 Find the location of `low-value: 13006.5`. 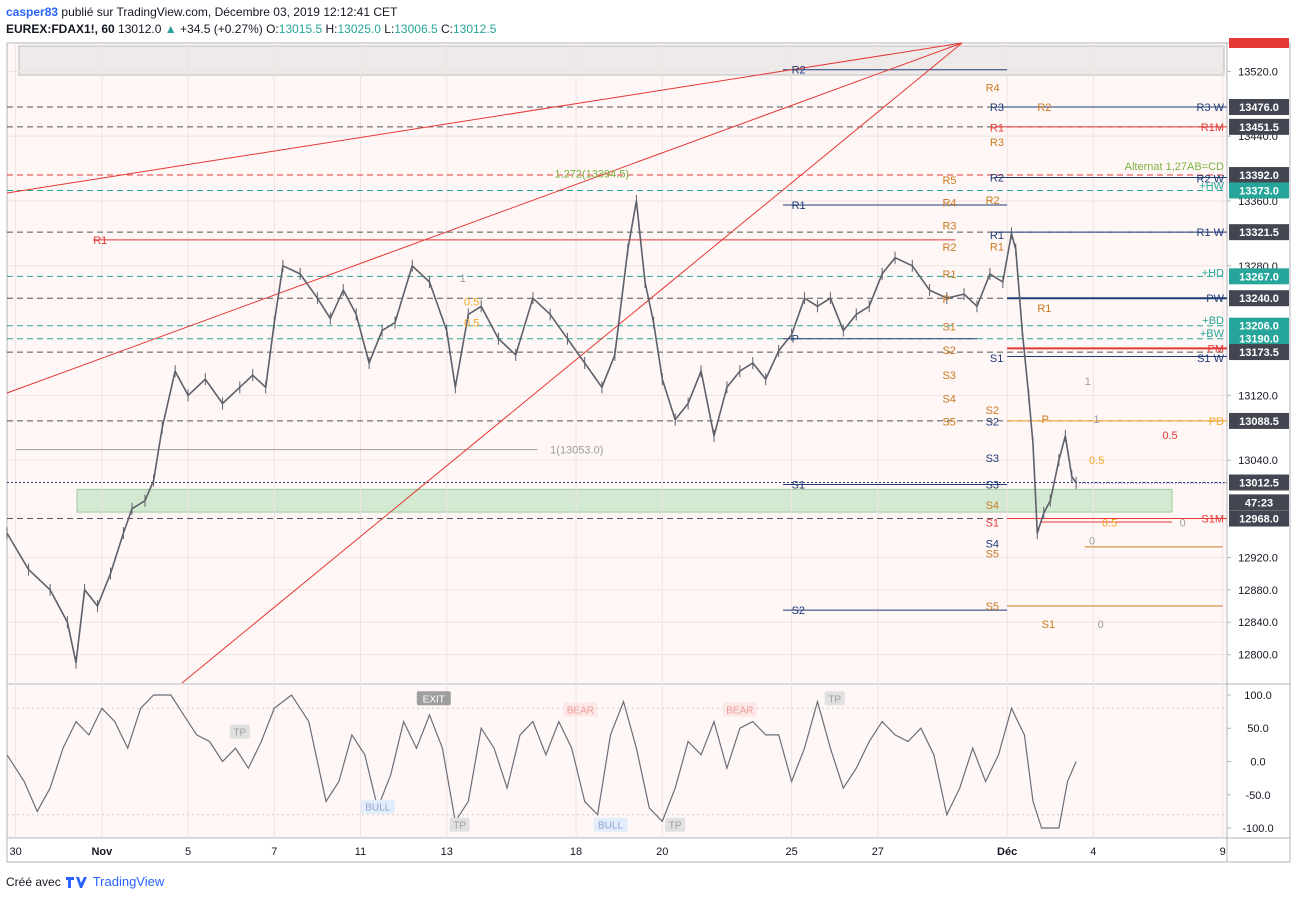

low-value: 13006.5 is located at coordinates (416, 29).